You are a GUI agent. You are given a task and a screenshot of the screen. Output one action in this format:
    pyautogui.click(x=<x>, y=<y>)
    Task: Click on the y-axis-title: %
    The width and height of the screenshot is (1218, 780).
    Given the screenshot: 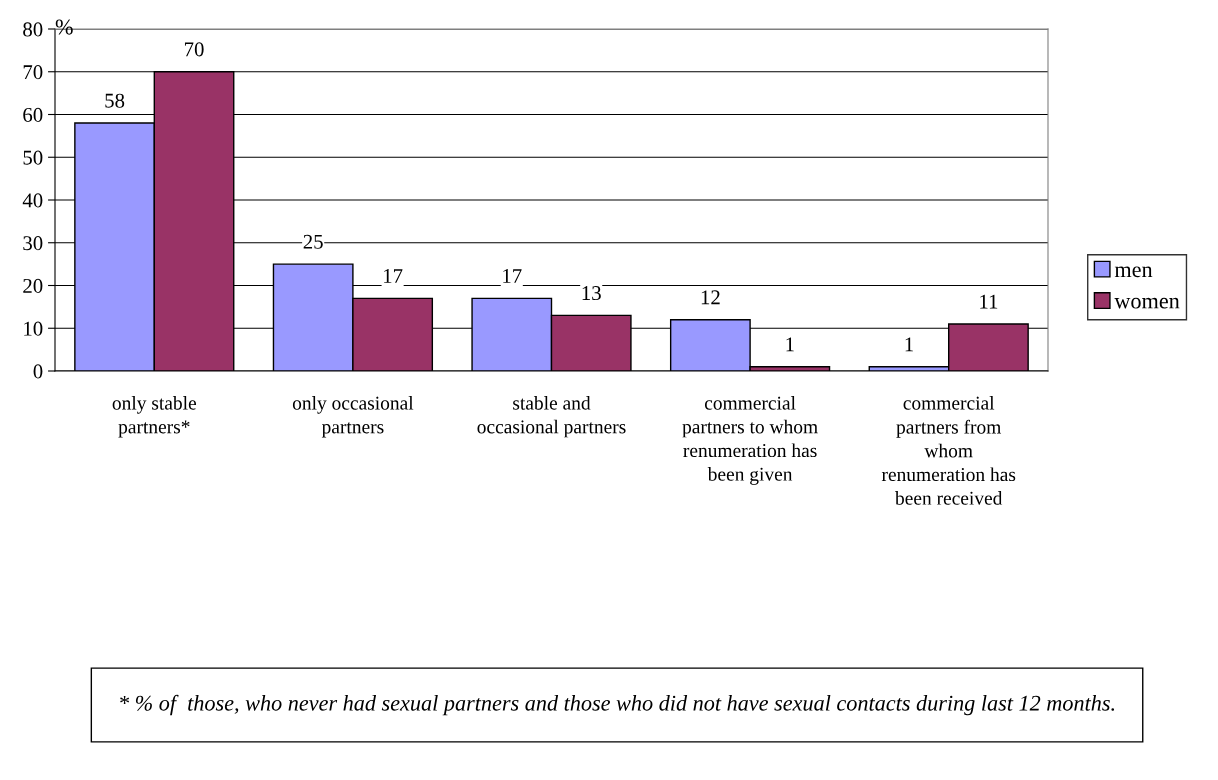 What is the action you would take?
    pyautogui.click(x=64, y=27)
    